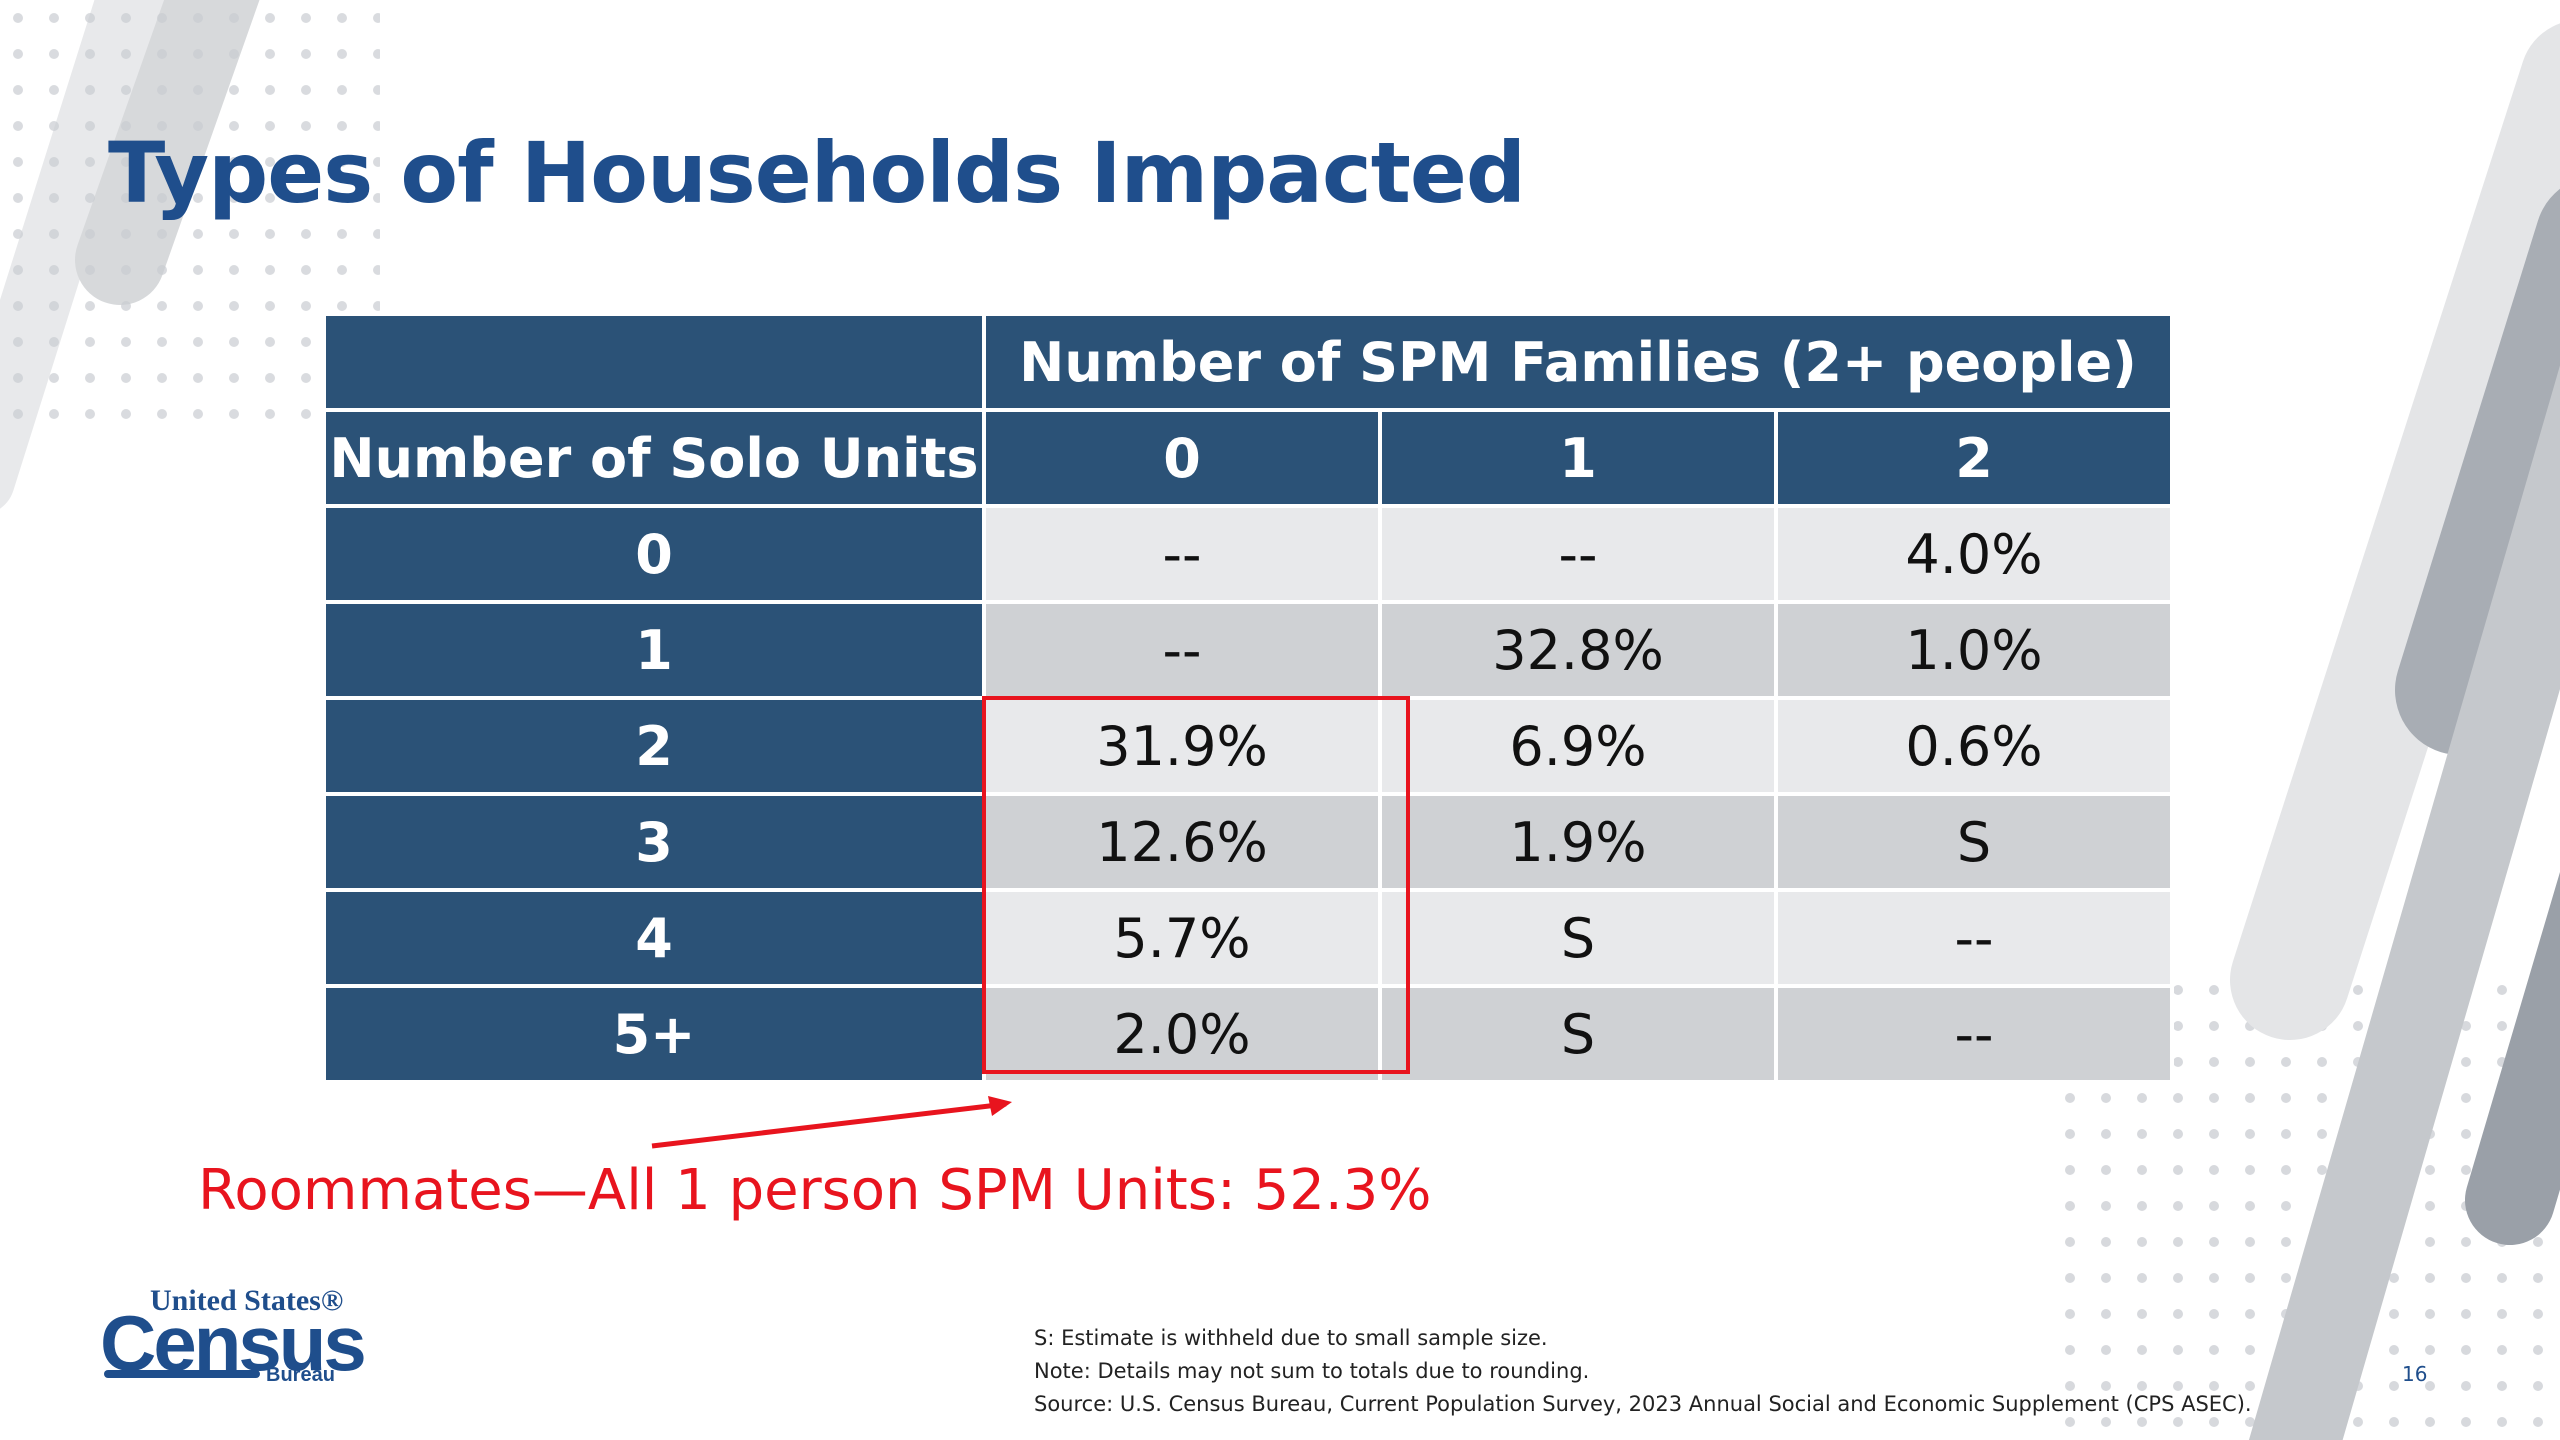 This screenshot has width=2560, height=1440. What do you see at coordinates (1578, 746) in the screenshot?
I see `table-cell: 6.9%` at bounding box center [1578, 746].